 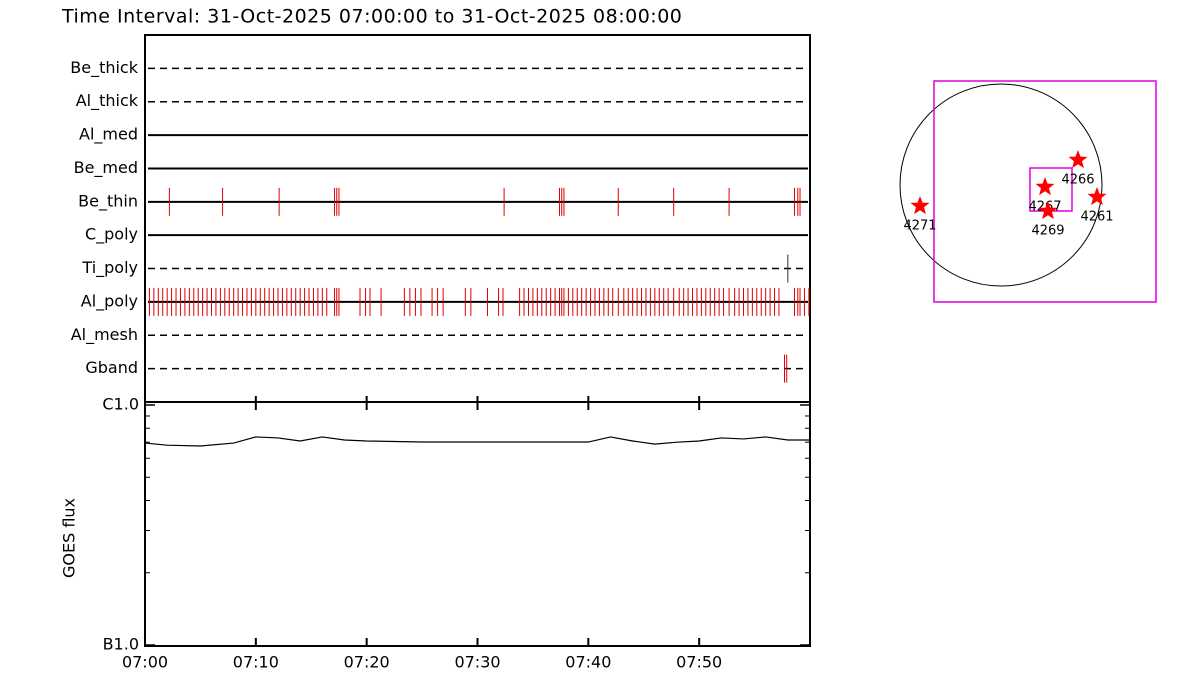 What do you see at coordinates (108, 135) in the screenshot?
I see `row-label: Al_med` at bounding box center [108, 135].